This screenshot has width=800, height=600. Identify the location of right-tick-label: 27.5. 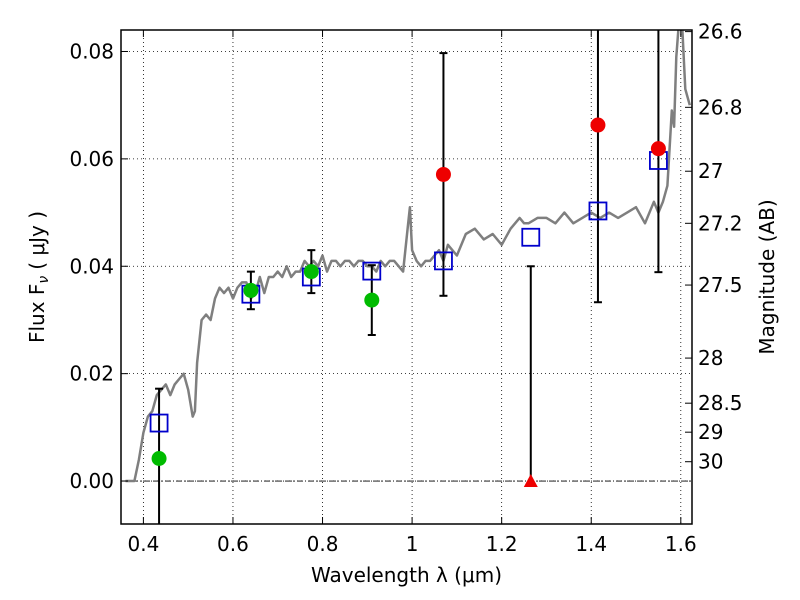
(720, 285).